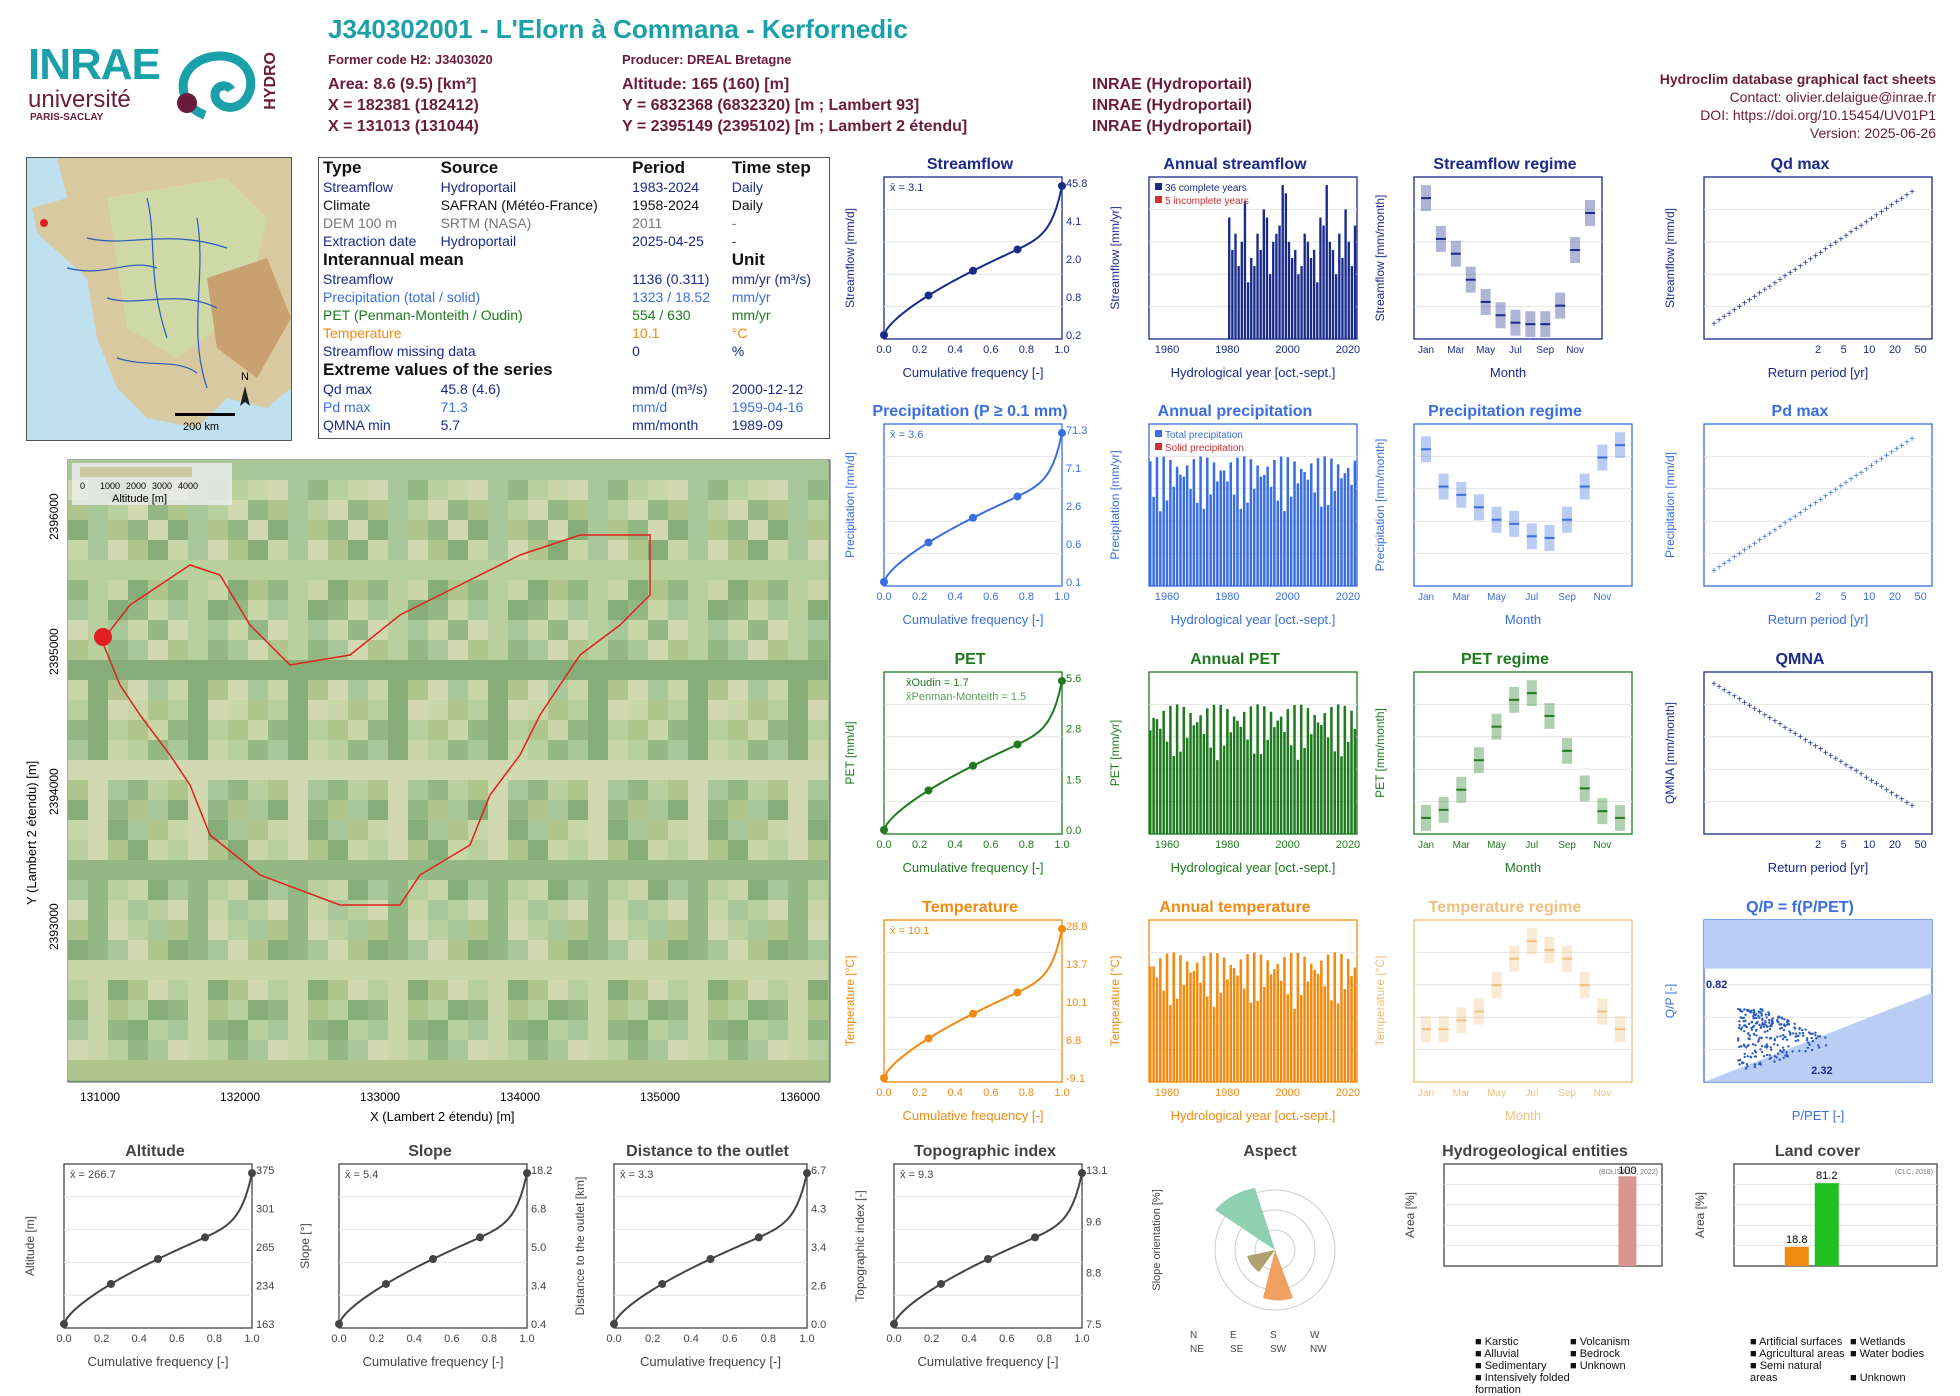 The width and height of the screenshot is (1960, 1396). Describe the element at coordinates (1320, 278) in the screenshot. I see `annual_streamflow-bar` at that location.